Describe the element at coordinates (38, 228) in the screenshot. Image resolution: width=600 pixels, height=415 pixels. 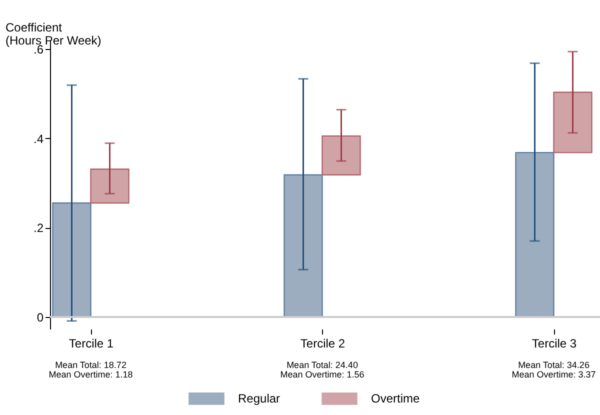
I see `y-tick-label: .2` at that location.